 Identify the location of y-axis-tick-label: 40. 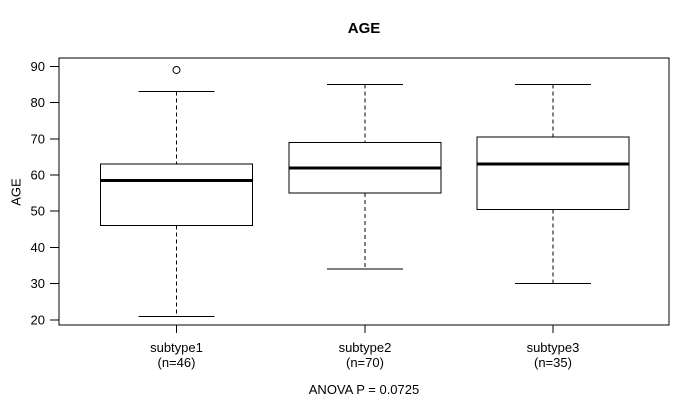
(38, 247).